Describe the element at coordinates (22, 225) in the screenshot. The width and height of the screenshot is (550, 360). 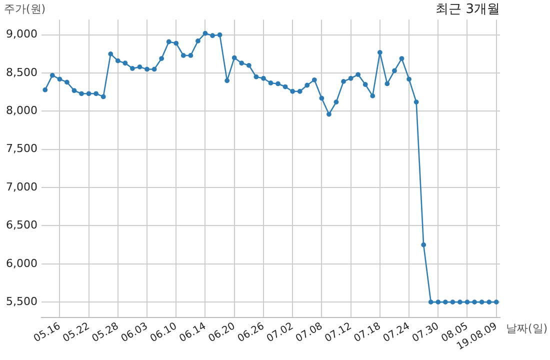
I see `y-tick-label: 6,500` at that location.